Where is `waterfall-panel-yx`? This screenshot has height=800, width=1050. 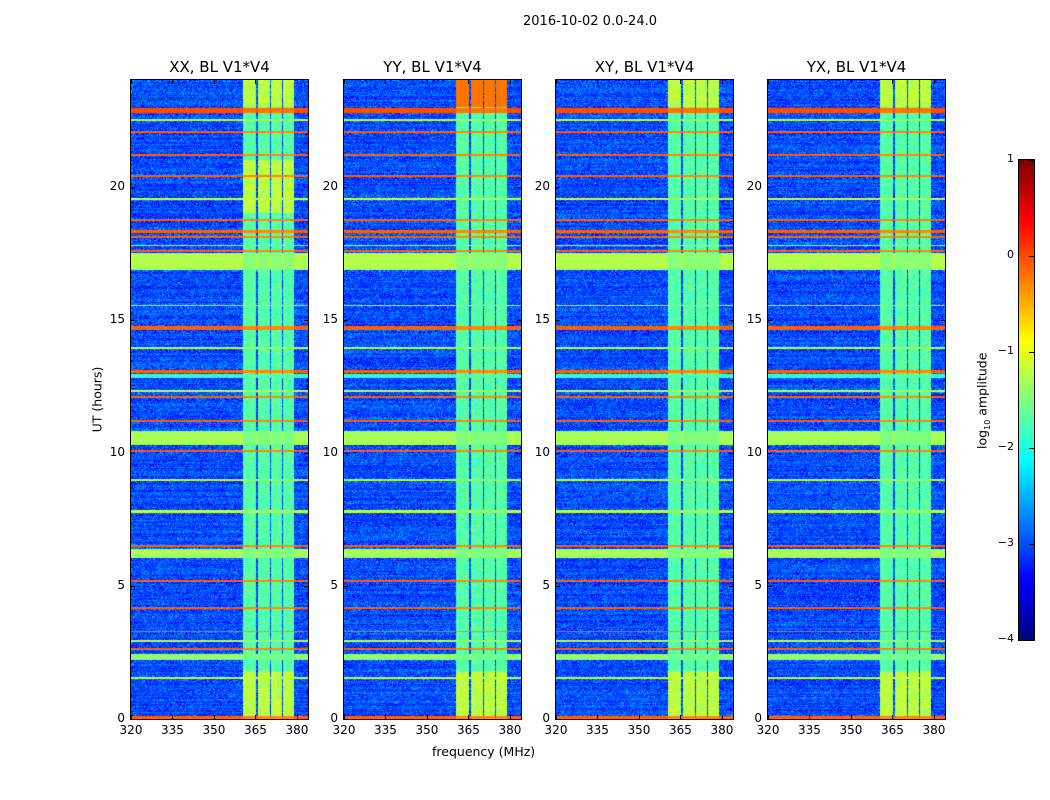 waterfall-panel-yx is located at coordinates (856, 399).